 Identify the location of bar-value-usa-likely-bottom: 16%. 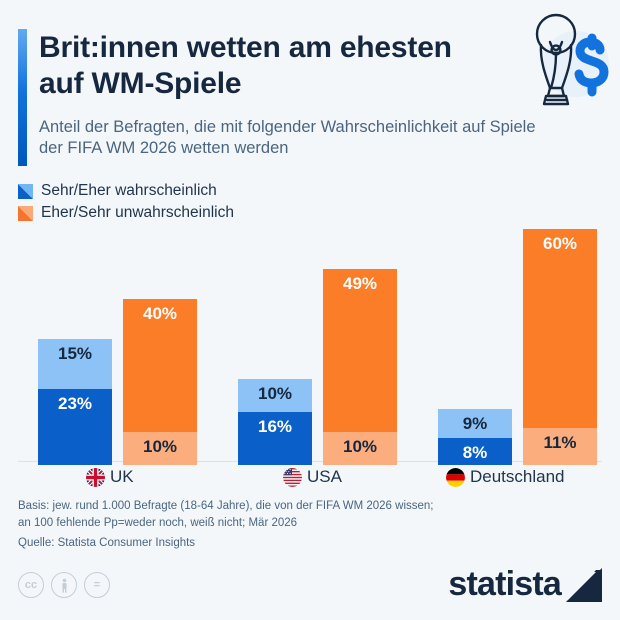
(275, 426).